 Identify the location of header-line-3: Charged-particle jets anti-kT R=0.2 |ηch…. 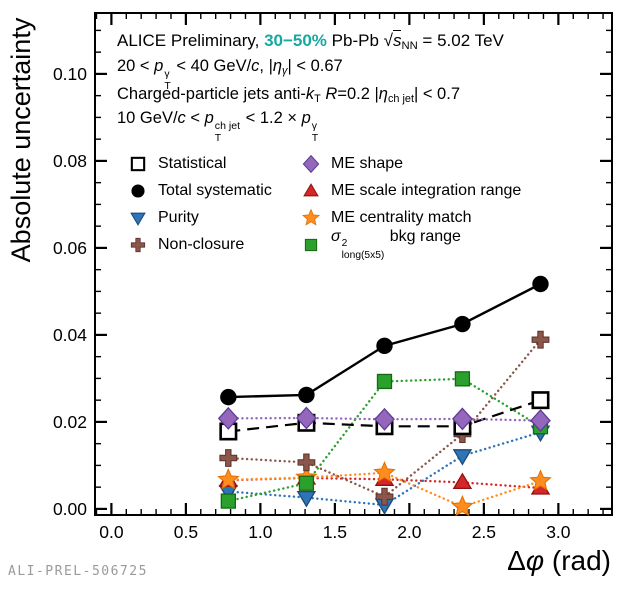
(288, 97).